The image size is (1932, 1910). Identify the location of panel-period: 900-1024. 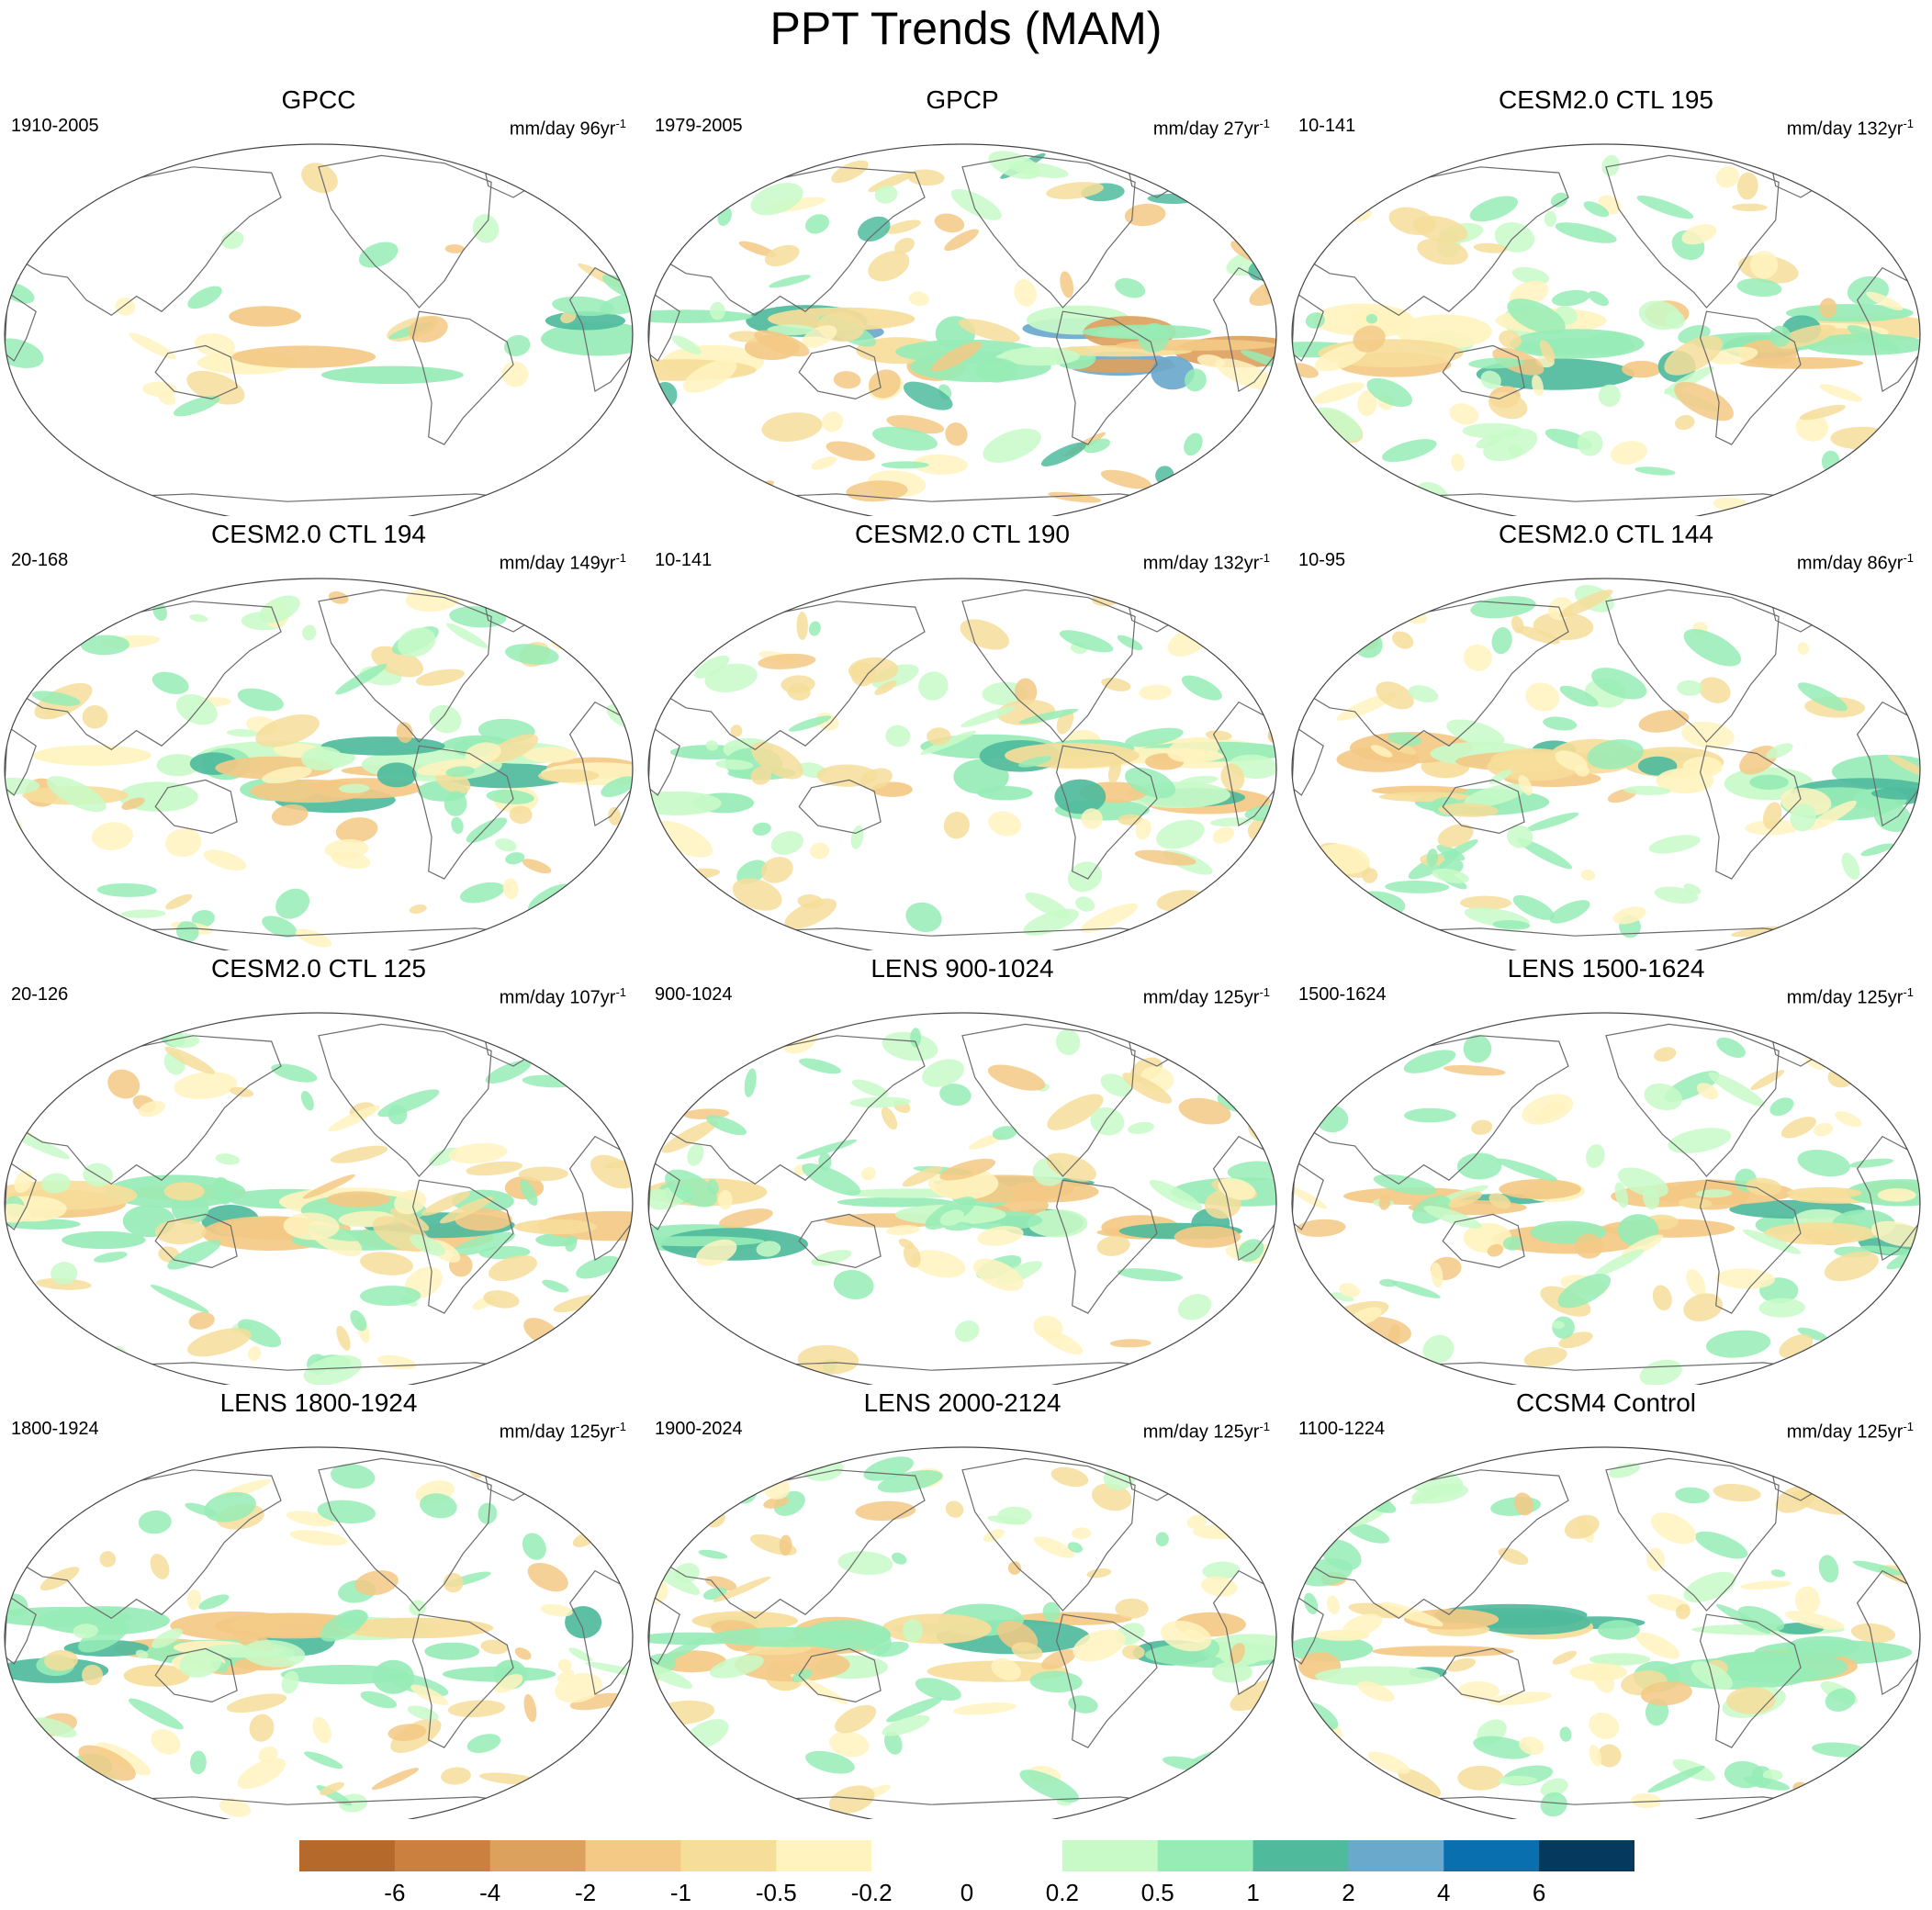
(694, 994).